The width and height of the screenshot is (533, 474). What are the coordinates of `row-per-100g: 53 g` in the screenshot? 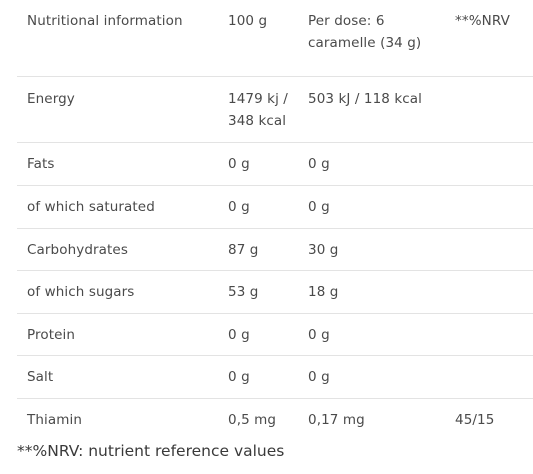 It's located at (243, 292).